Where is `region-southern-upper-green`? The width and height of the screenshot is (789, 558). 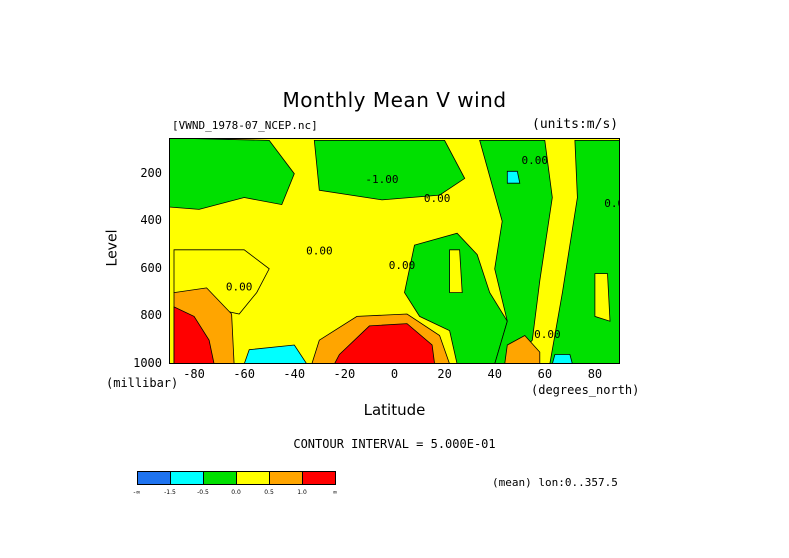 region-southern-upper-green is located at coordinates (232, 174).